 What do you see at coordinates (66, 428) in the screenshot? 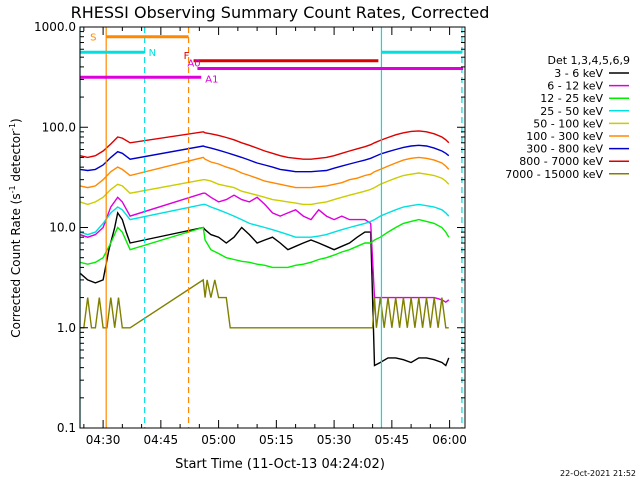
I see `y-tick-label-0: 0.1` at bounding box center [66, 428].